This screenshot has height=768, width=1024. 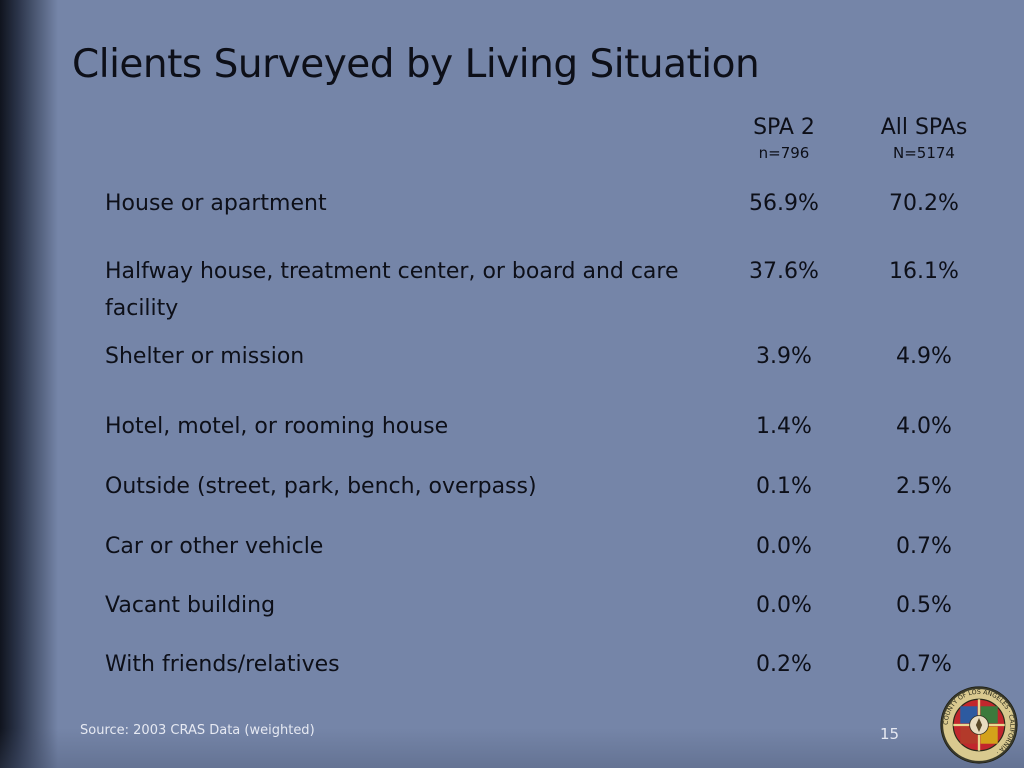 What do you see at coordinates (784, 356) in the screenshot?
I see `row-value-spa2: 3.9%` at bounding box center [784, 356].